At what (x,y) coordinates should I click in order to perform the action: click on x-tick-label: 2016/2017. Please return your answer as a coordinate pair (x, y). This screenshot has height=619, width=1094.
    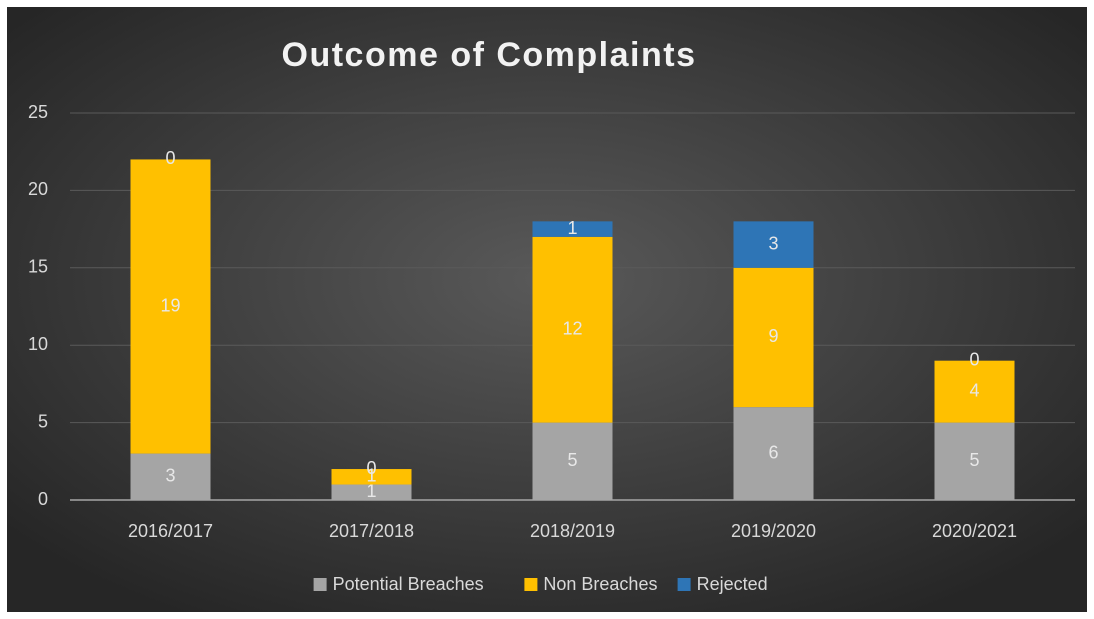
    Looking at the image, I should click on (170, 531).